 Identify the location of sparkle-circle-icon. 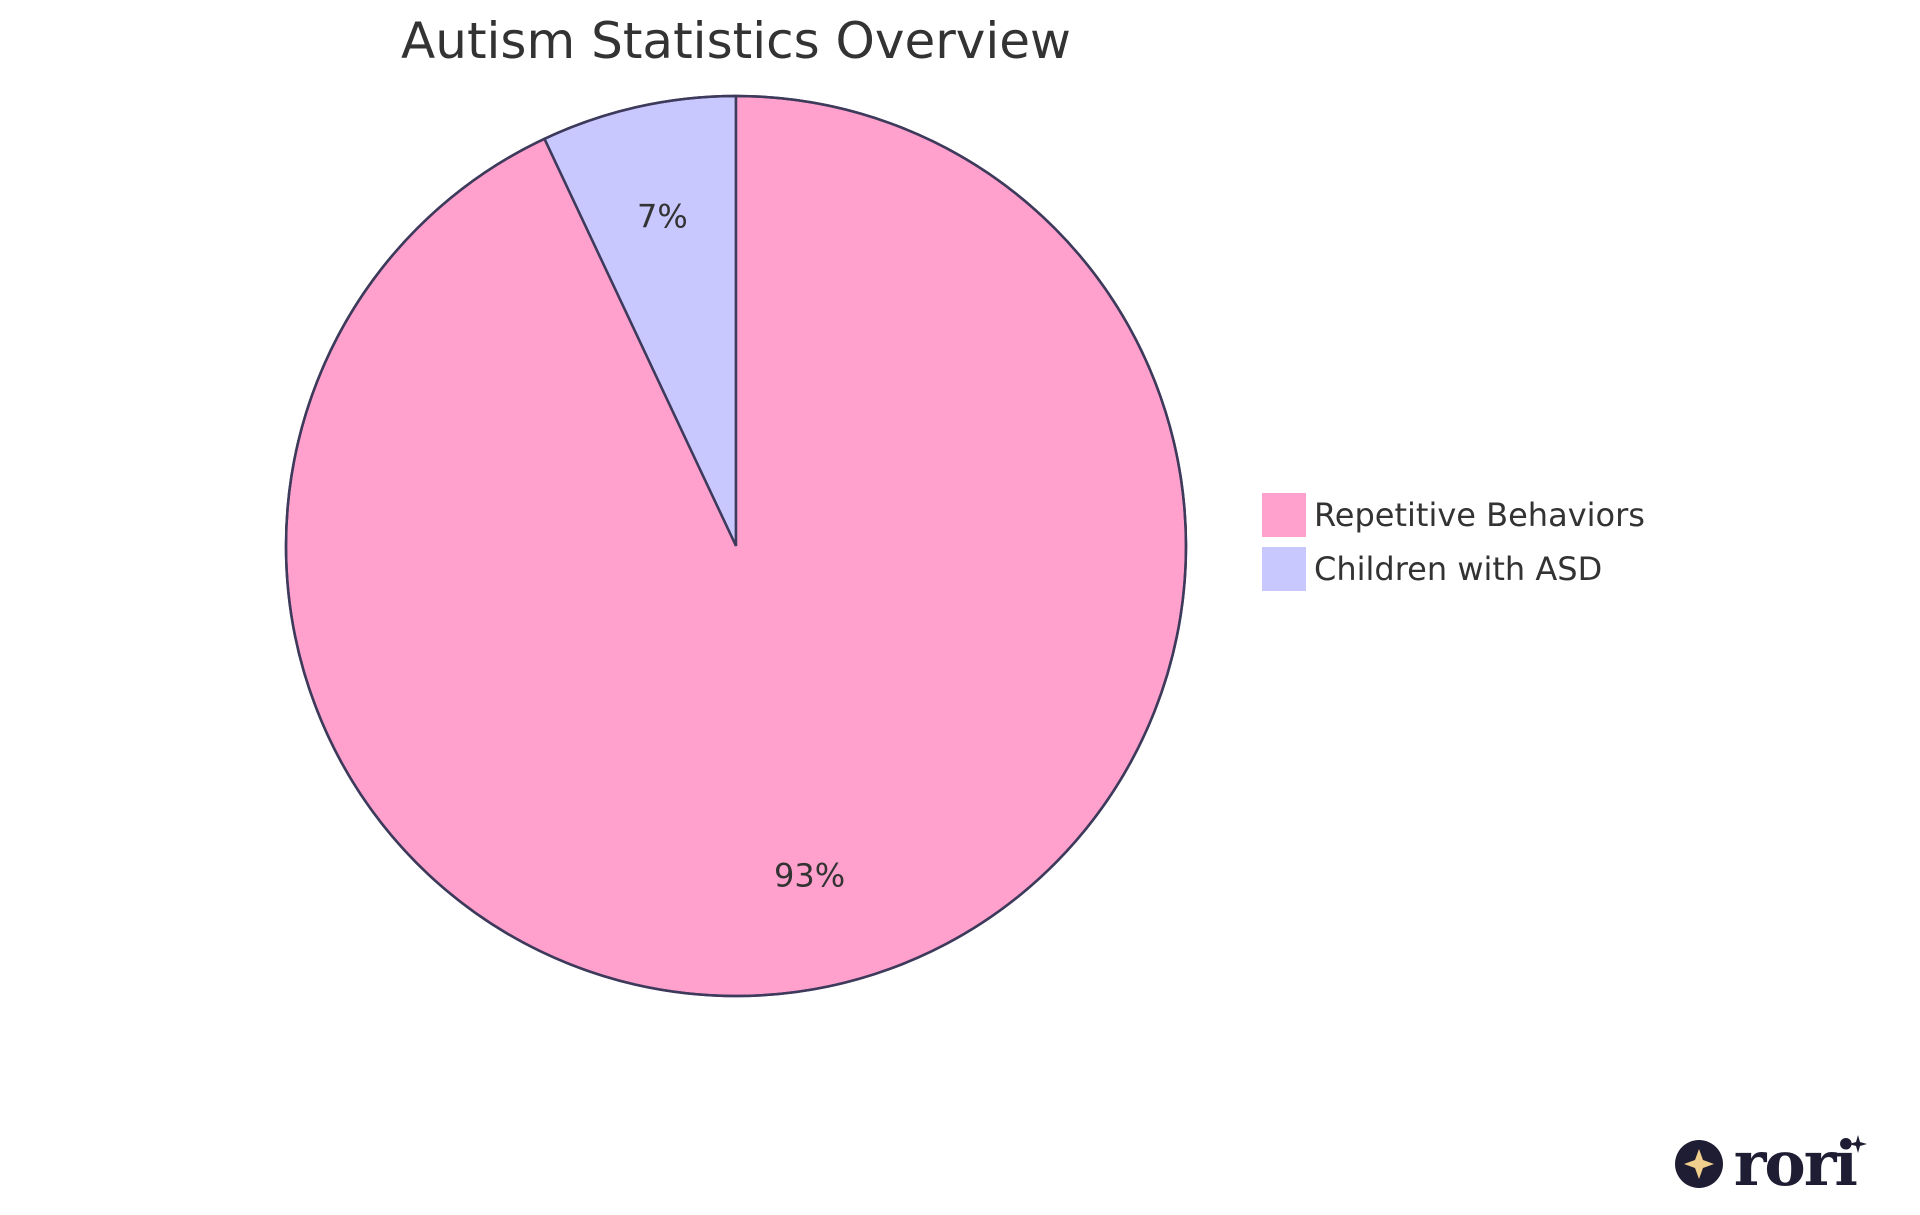
(1698, 1164).